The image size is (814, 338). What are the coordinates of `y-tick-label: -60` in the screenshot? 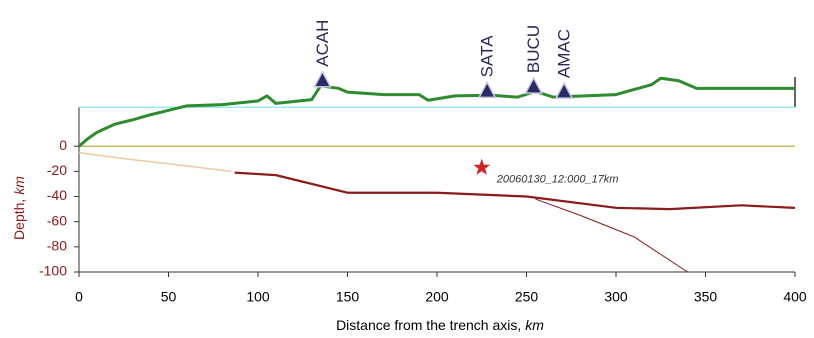 It's located at (57, 220).